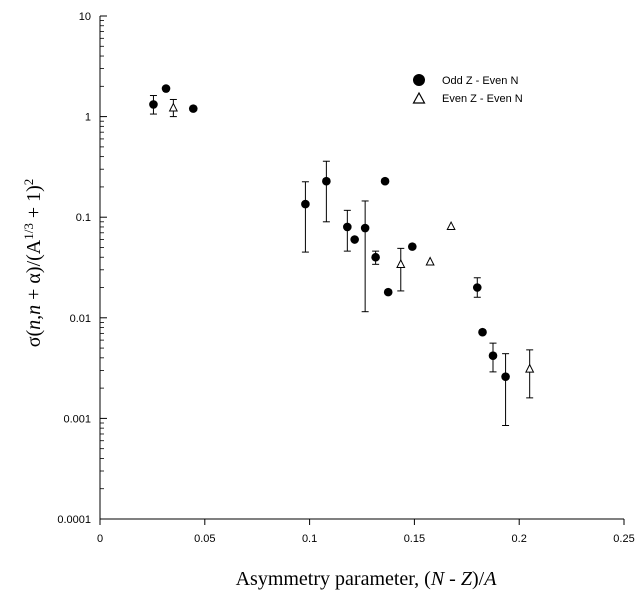 This screenshot has width=637, height=596. I want to click on x-tick-label: 0, so click(100, 539).